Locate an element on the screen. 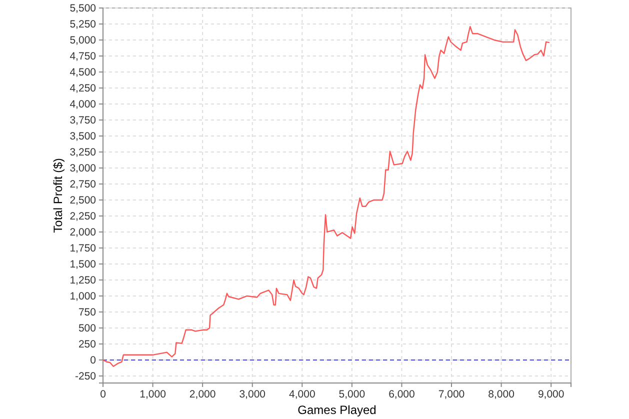 This screenshot has width=629, height=419. y-tick-label: 2,500 is located at coordinates (83, 200).